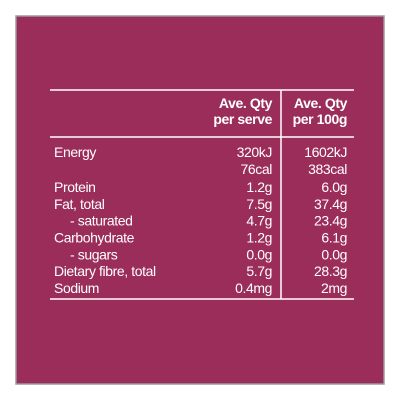 The height and width of the screenshot is (400, 400). Describe the element at coordinates (253, 288) in the screenshot. I see `cell-value: 0.4mg` at that location.